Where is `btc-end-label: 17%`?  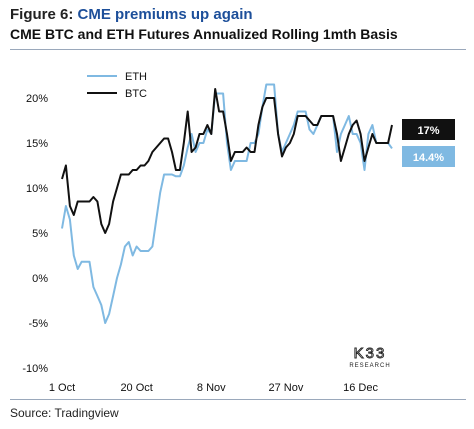 btc-end-label: 17% is located at coordinates (428, 131).